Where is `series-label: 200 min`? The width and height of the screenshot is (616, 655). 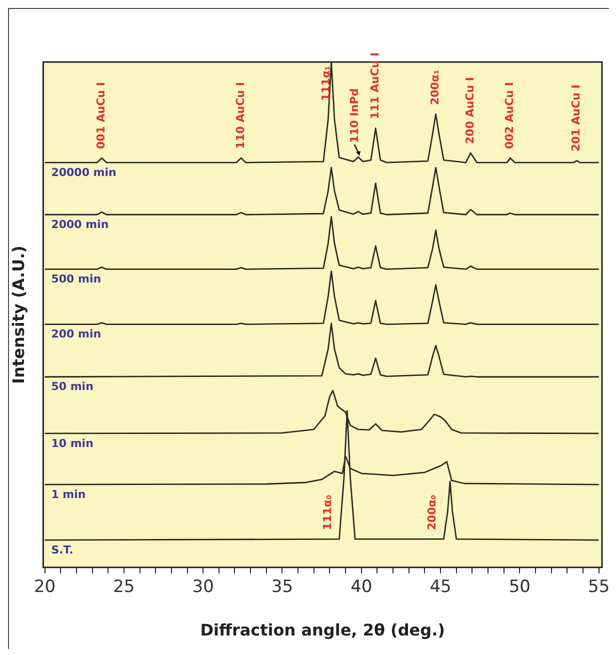
series-label: 200 min is located at coordinates (76, 334).